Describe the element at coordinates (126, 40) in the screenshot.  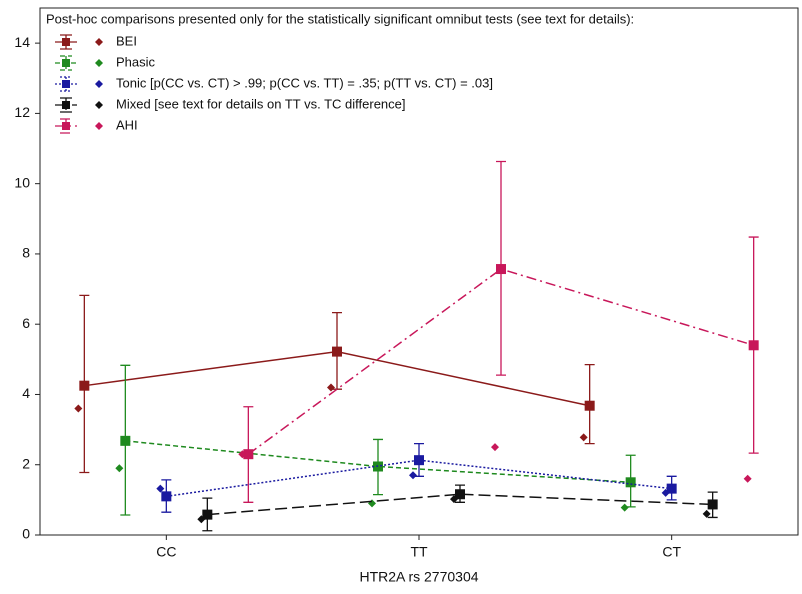
I see `legend-label: BEI` at that location.